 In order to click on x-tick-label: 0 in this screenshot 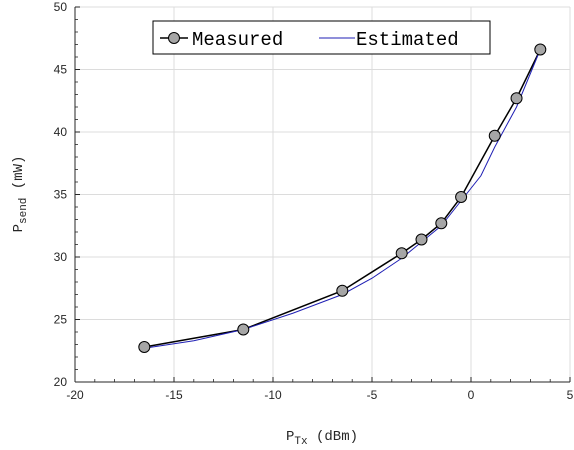, I will do `click(471, 395)`.